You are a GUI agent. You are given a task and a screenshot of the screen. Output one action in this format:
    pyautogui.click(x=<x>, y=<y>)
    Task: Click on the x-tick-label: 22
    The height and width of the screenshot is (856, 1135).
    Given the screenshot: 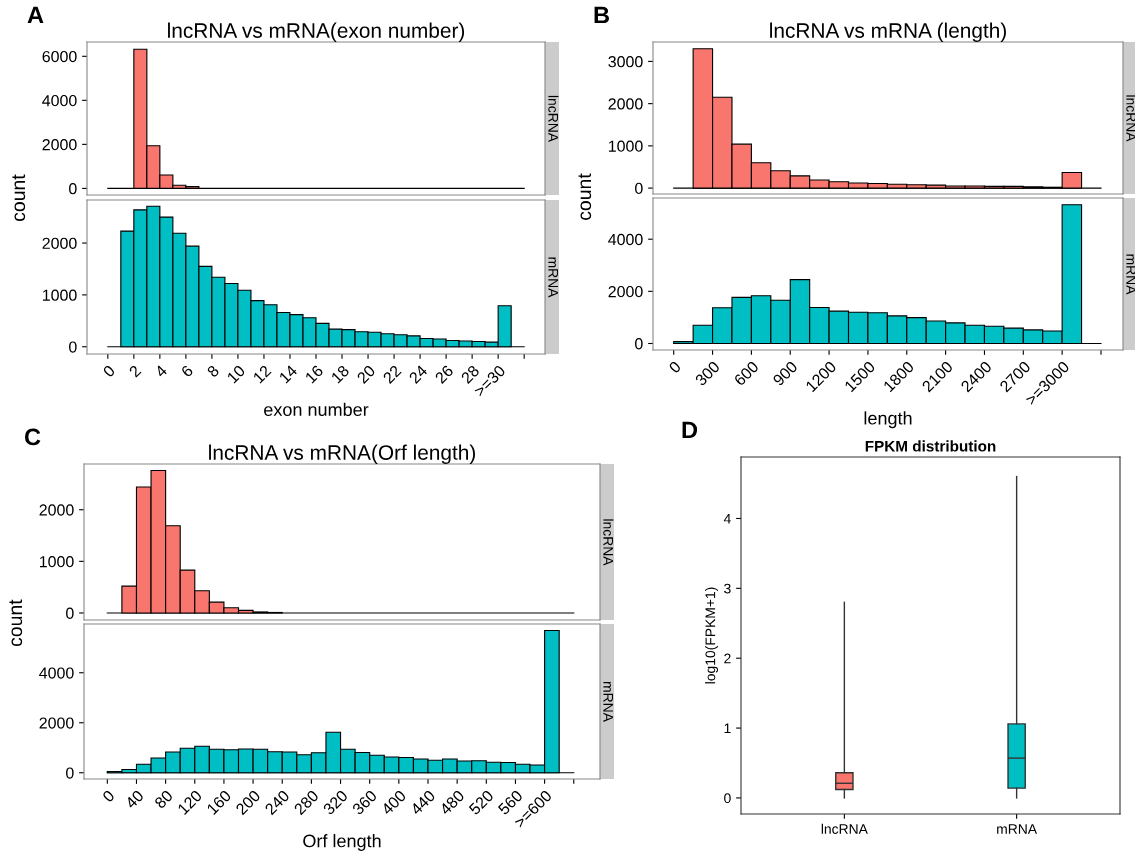 What is the action you would take?
    pyautogui.click(x=392, y=374)
    